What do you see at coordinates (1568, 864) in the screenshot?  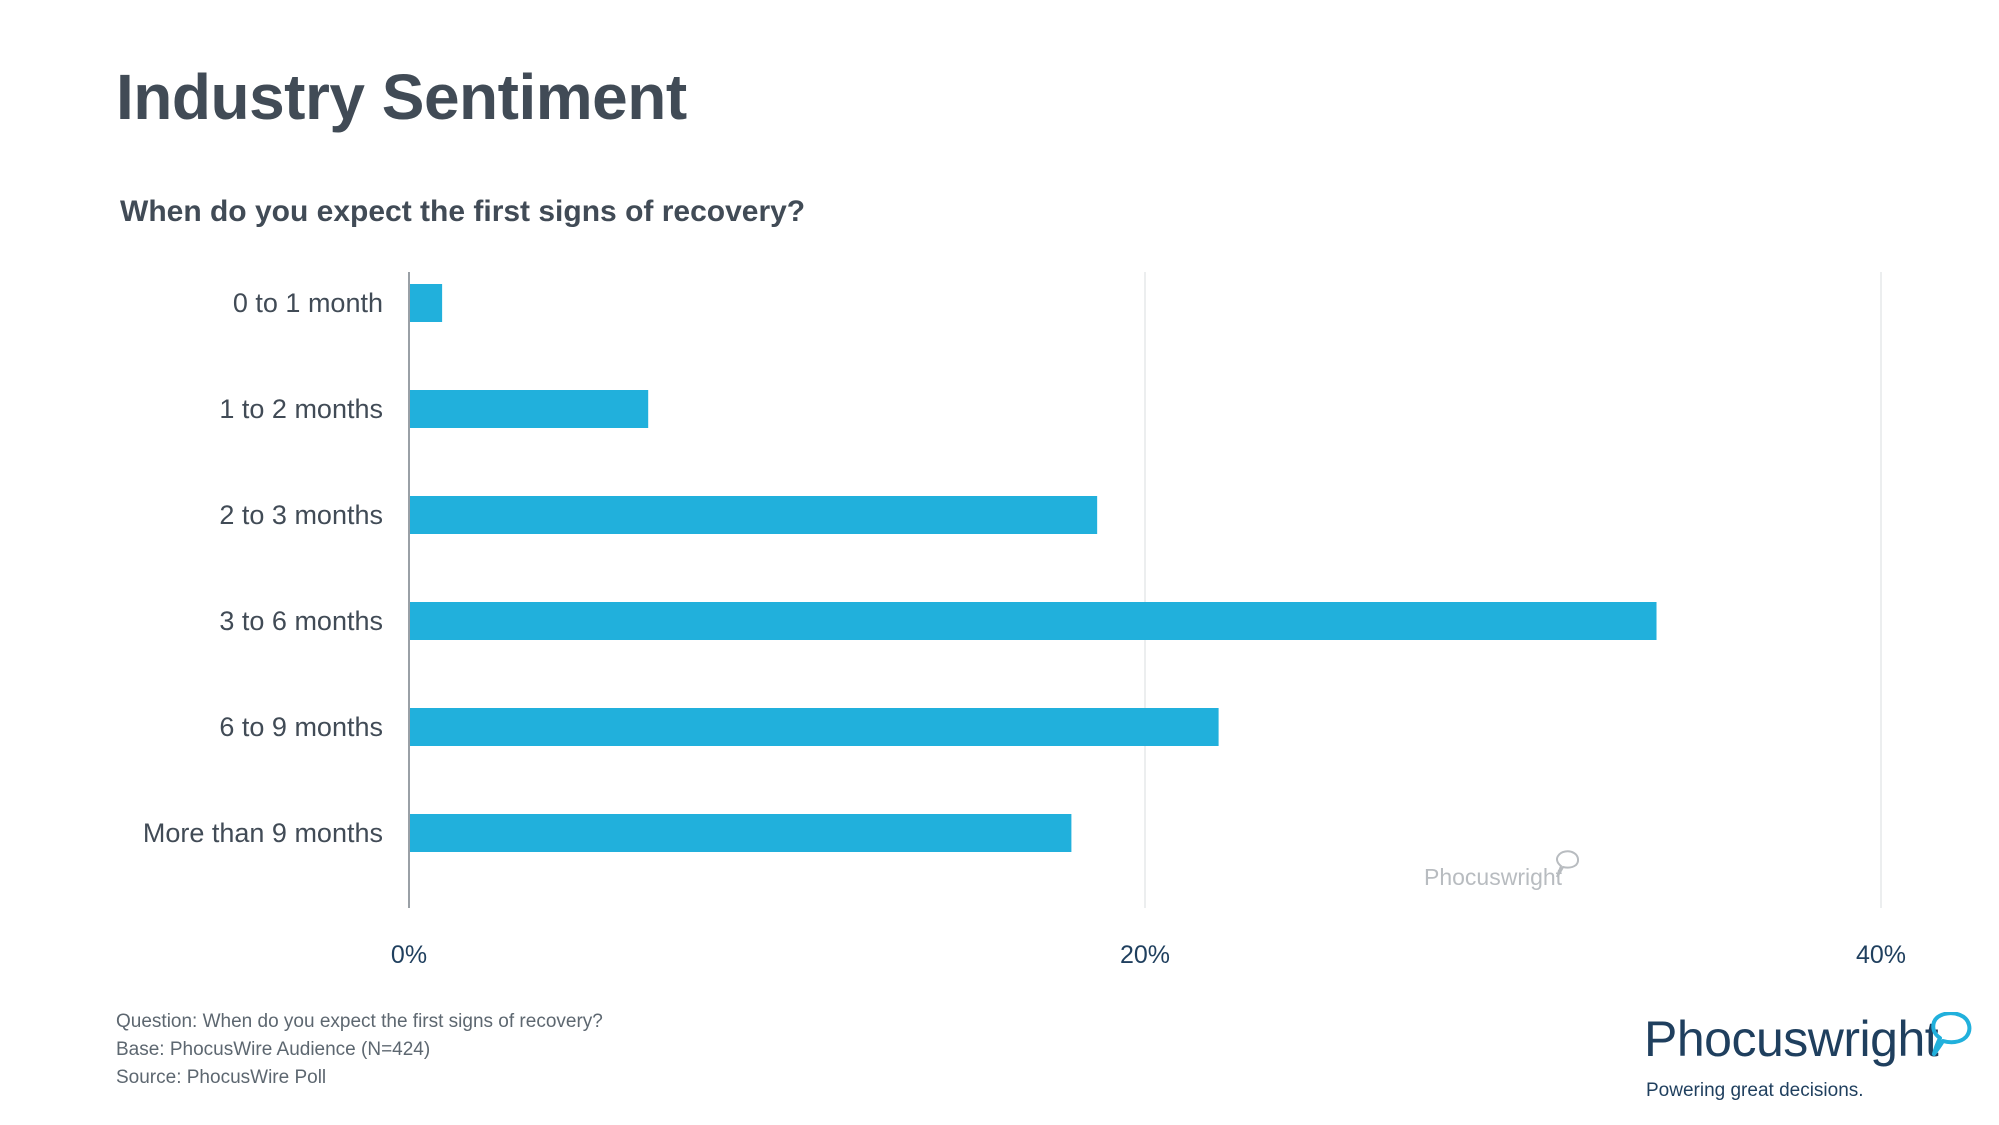 I see `watermark-bubble-icon` at bounding box center [1568, 864].